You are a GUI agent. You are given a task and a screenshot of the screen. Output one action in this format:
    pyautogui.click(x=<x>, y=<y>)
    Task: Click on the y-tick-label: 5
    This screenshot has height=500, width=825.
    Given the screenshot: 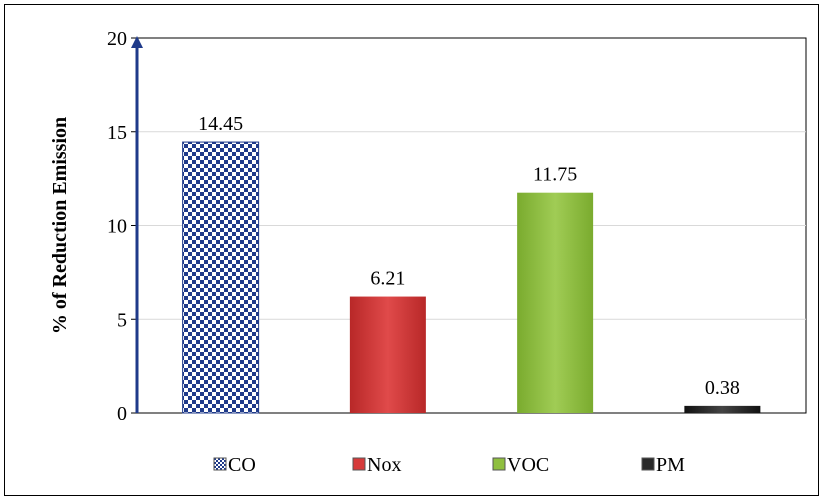 What is the action you would take?
    pyautogui.click(x=122, y=320)
    